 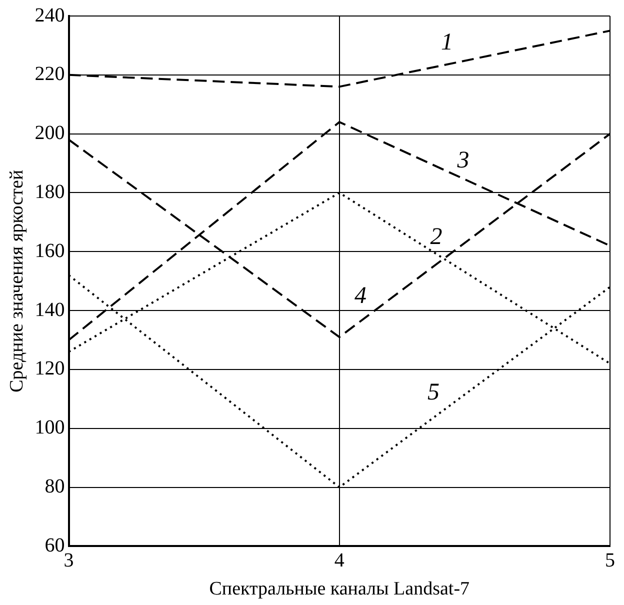 What do you see at coordinates (54, 487) in the screenshot?
I see `y-tick-label: 80` at bounding box center [54, 487].